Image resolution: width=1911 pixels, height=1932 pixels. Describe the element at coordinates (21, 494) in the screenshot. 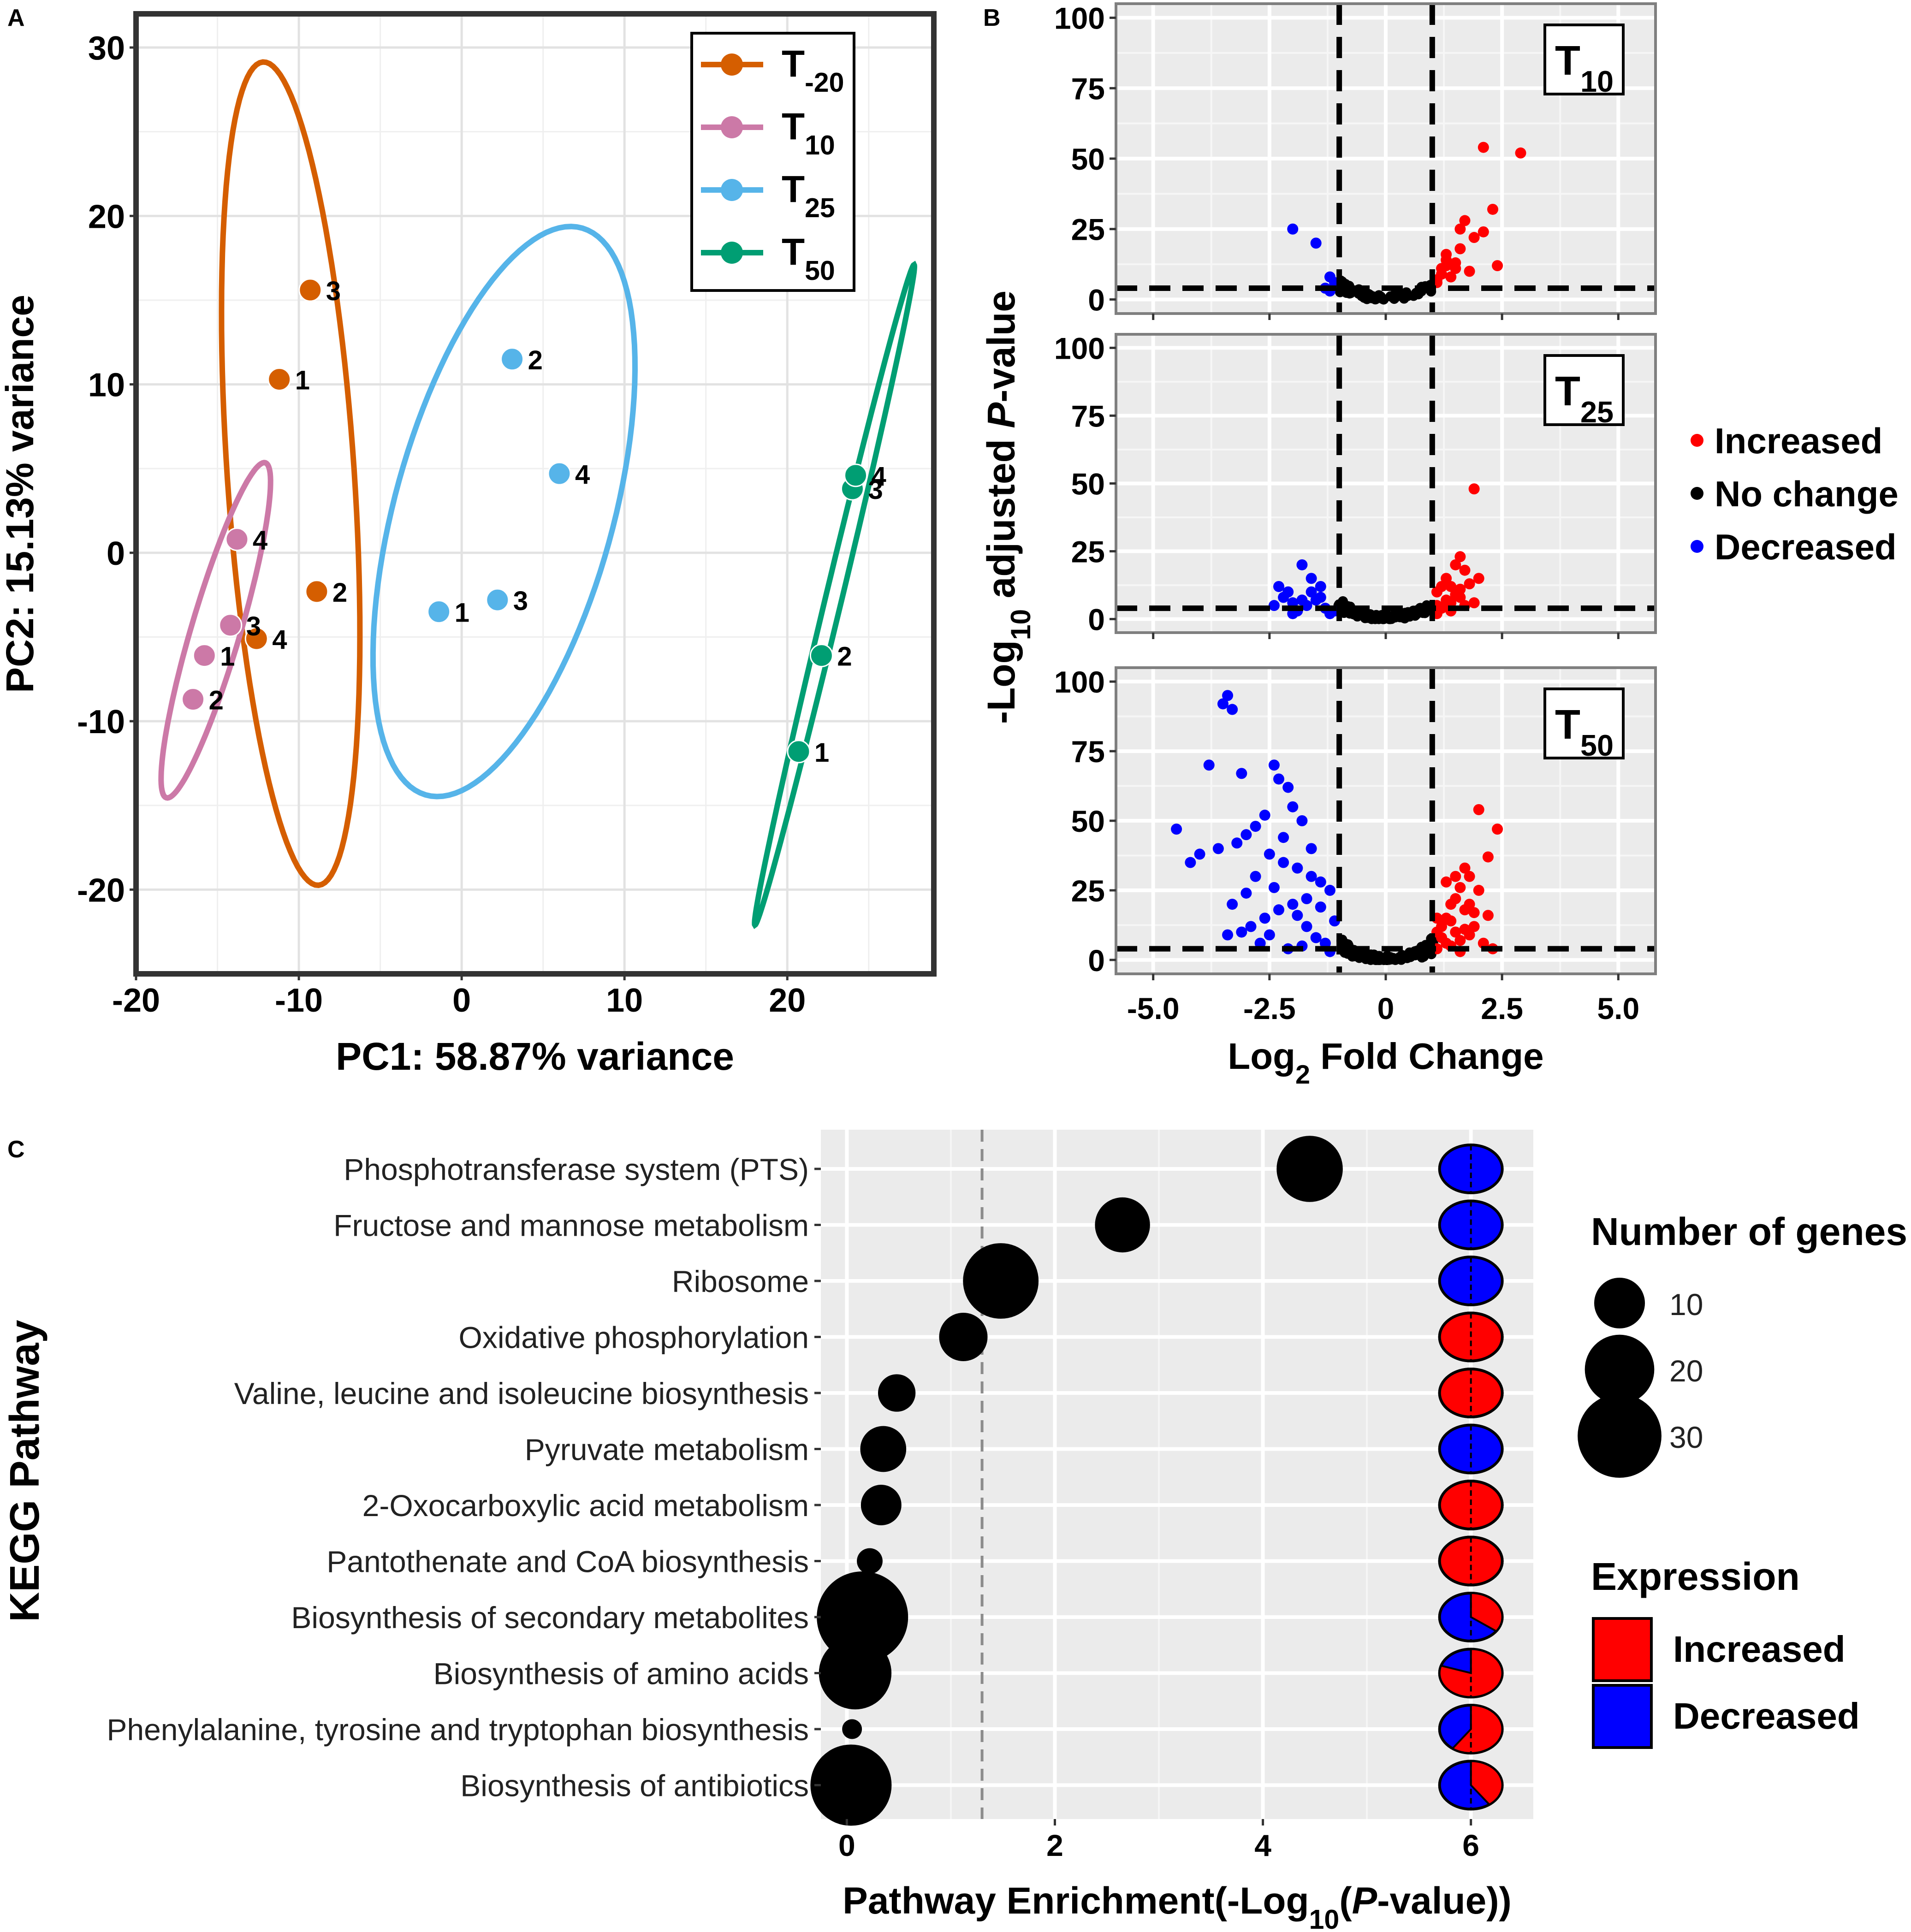

I see `axis-title-a-y: PC2: 15.13% variance` at that location.